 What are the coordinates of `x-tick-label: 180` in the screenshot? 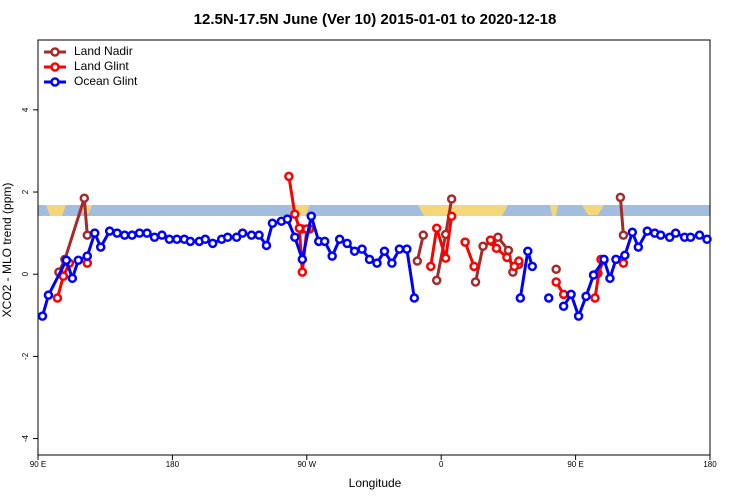 It's located at (710, 464).